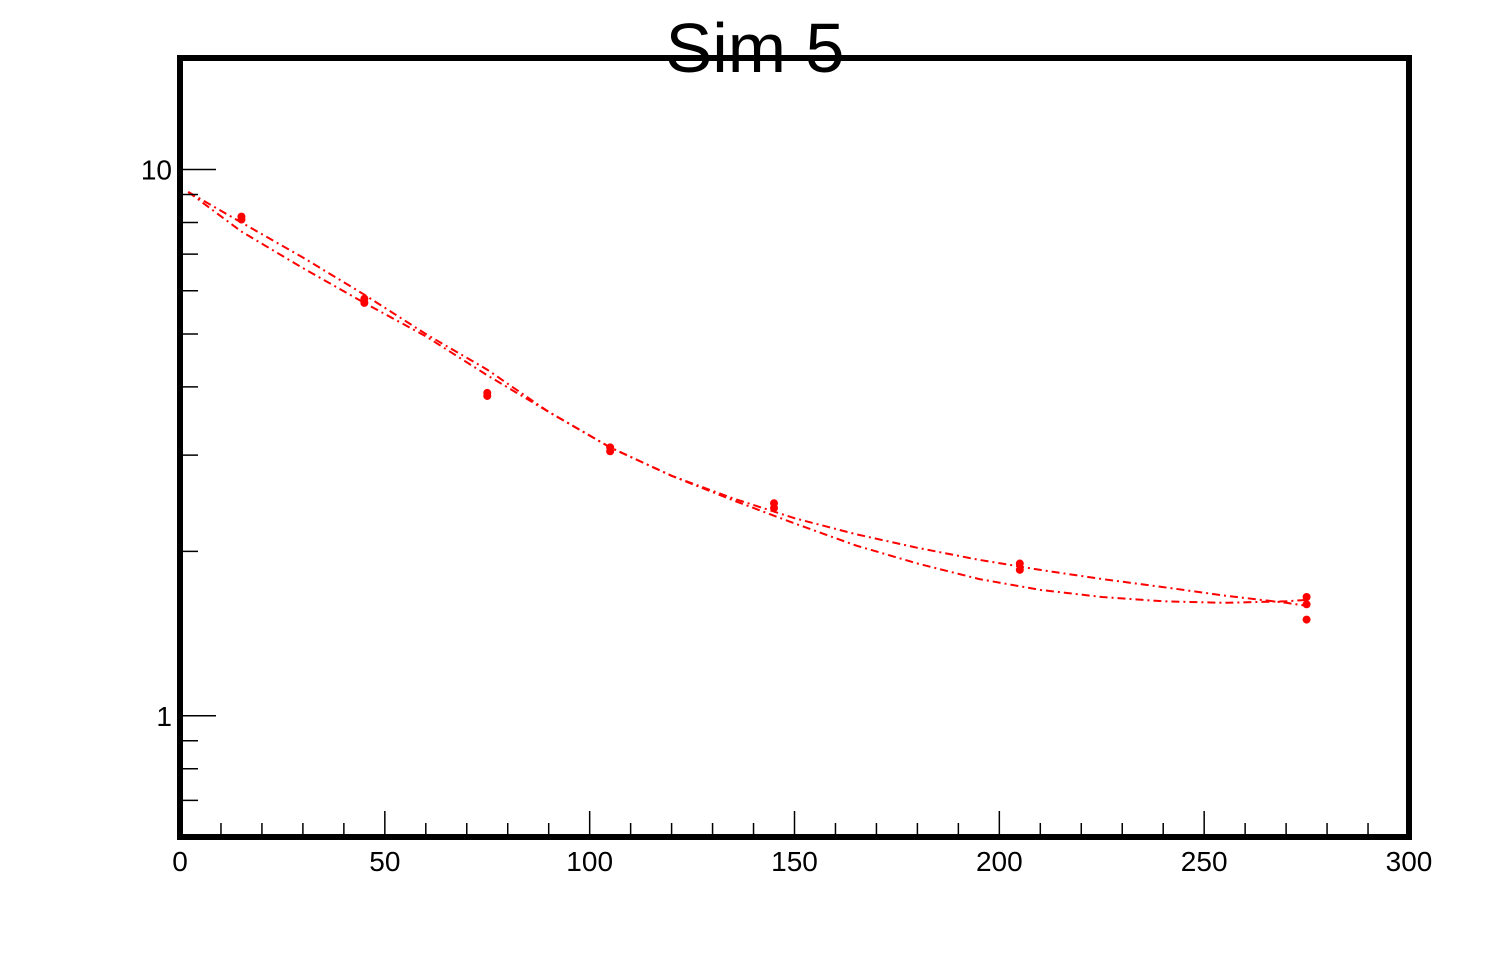 Image resolution: width=1498 pixels, height=976 pixels. Describe the element at coordinates (1409, 861) in the screenshot. I see `x-tick-label: 300` at that location.